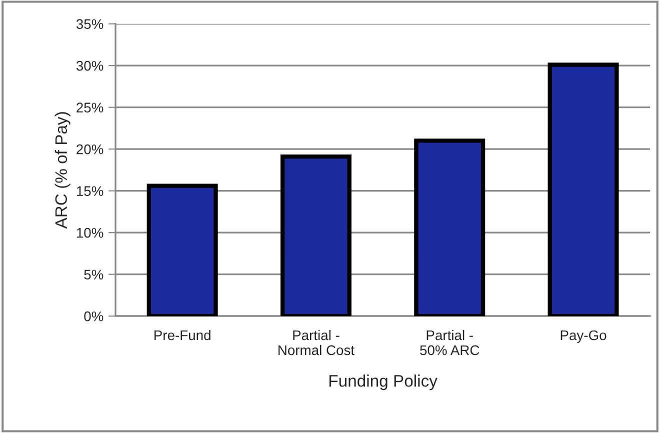  I want to click on y-tick-label: 30%, so click(90, 65).